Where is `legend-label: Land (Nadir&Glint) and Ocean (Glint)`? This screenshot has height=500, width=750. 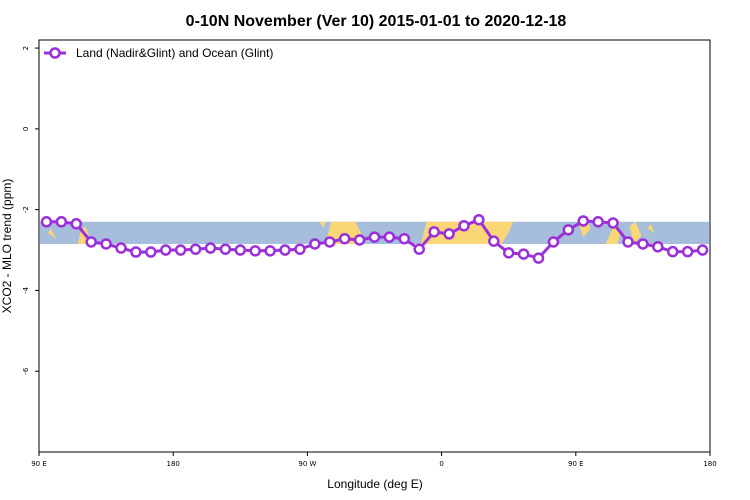 legend-label: Land (Nadir&Glint) and Ocean (Glint) is located at coordinates (174, 53).